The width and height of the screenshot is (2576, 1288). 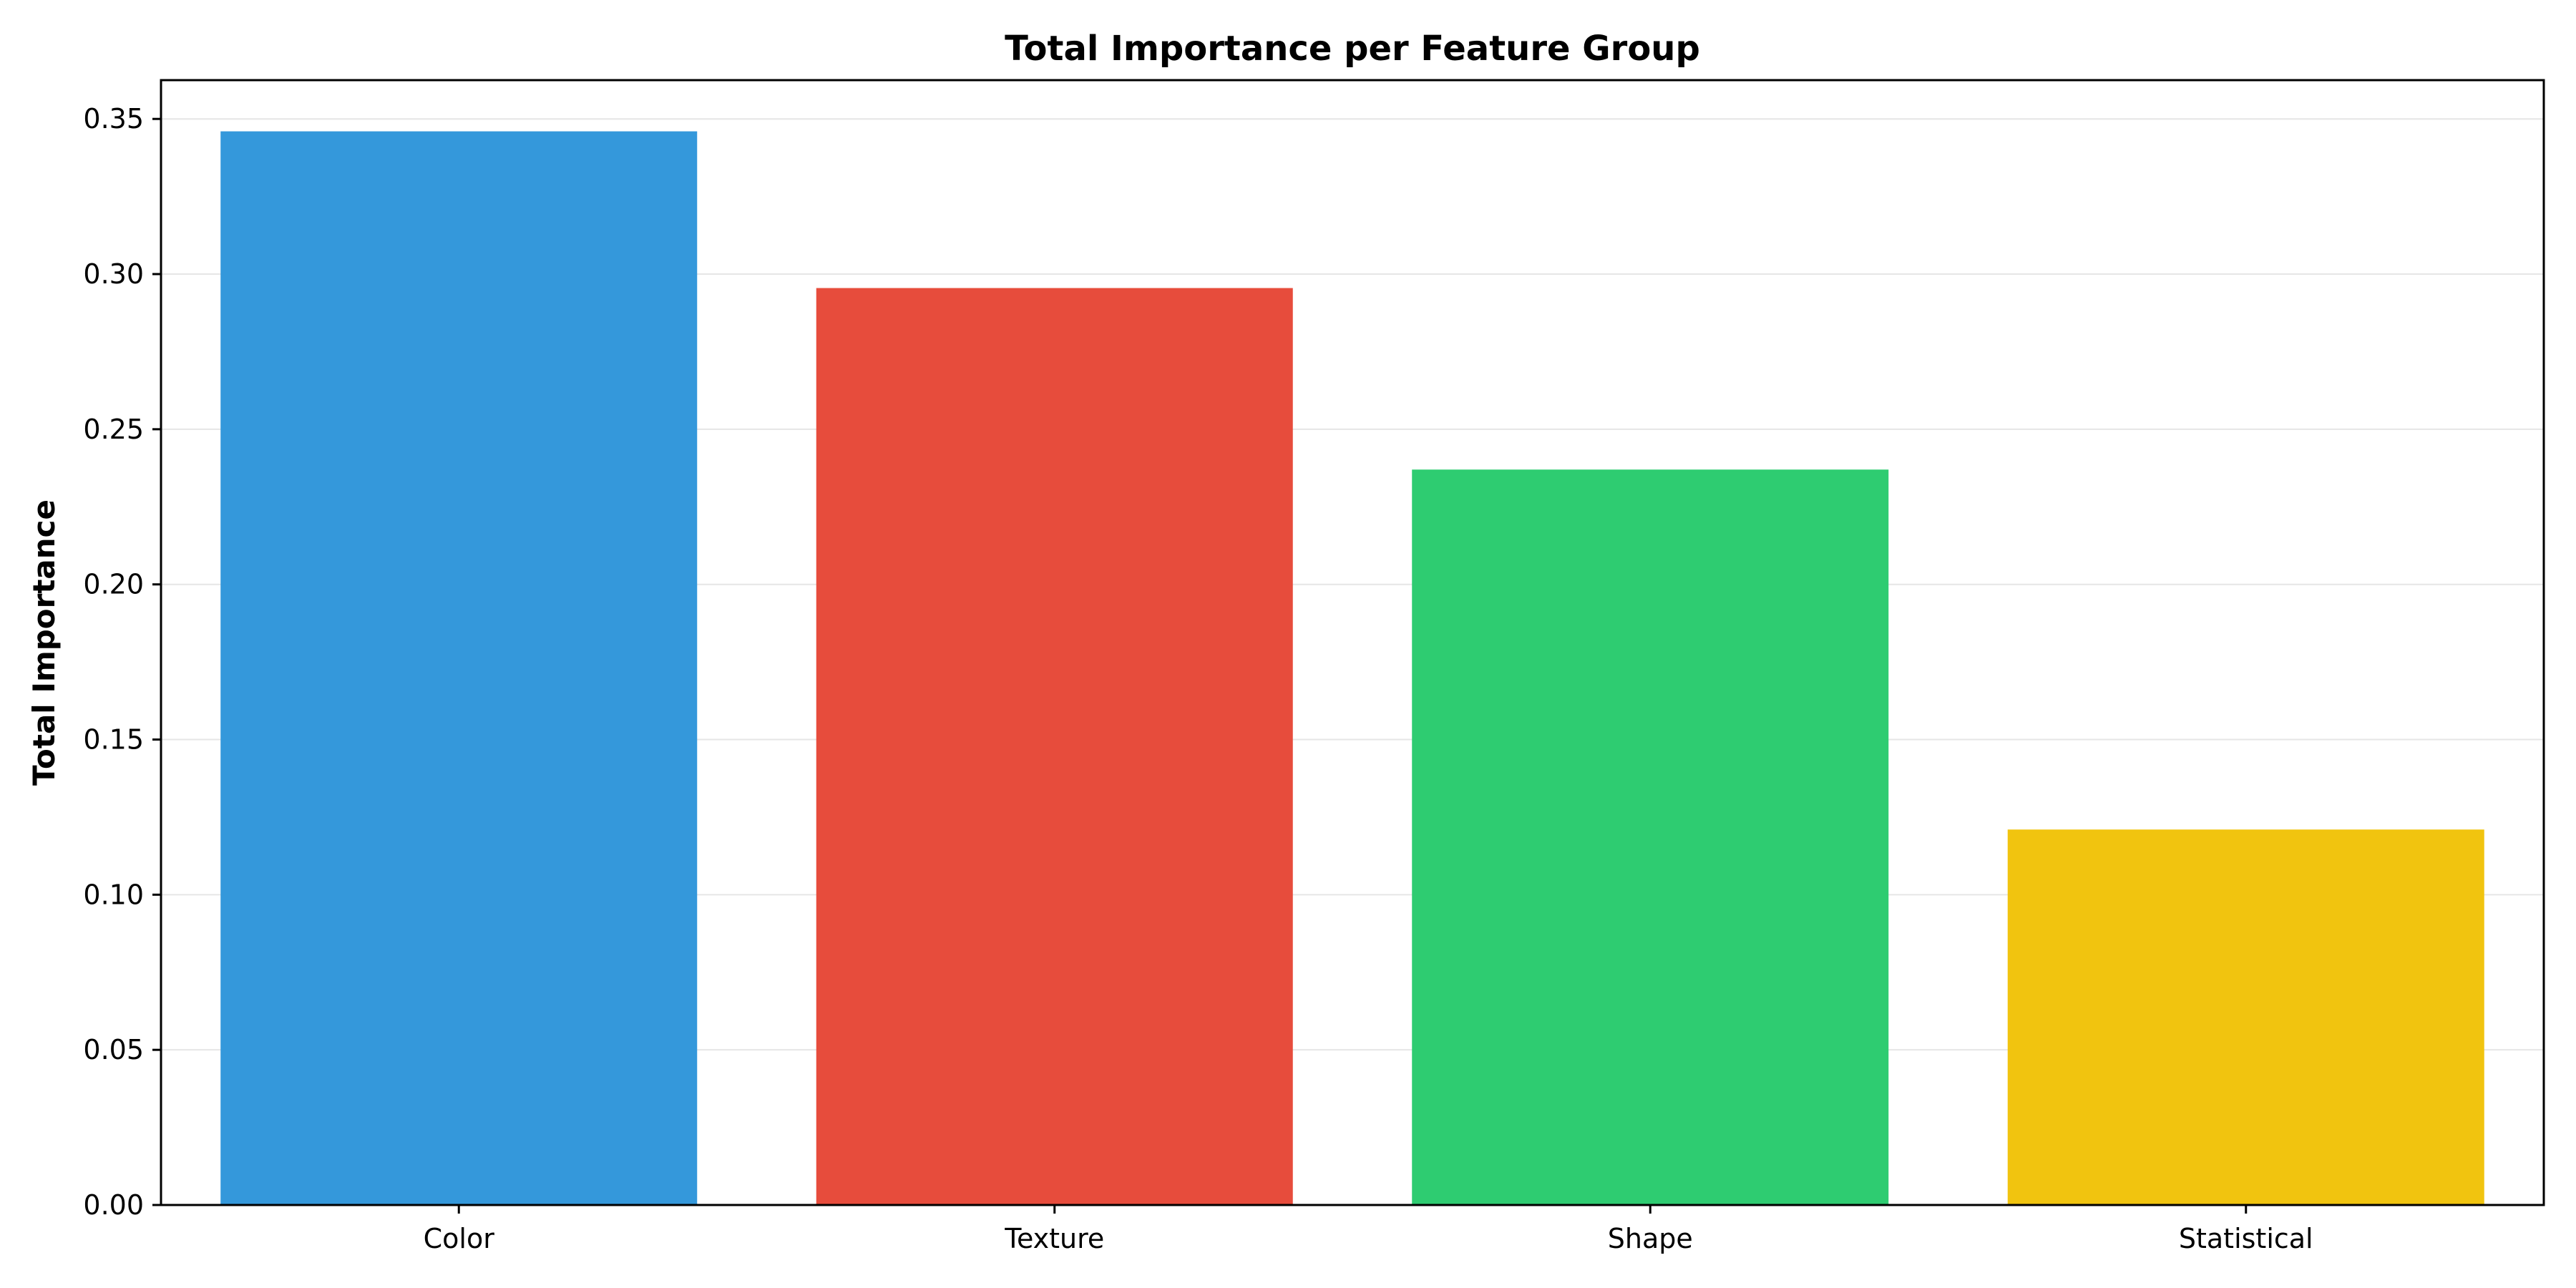 What do you see at coordinates (113, 894) in the screenshot?
I see `y-tick-label: 0.10` at bounding box center [113, 894].